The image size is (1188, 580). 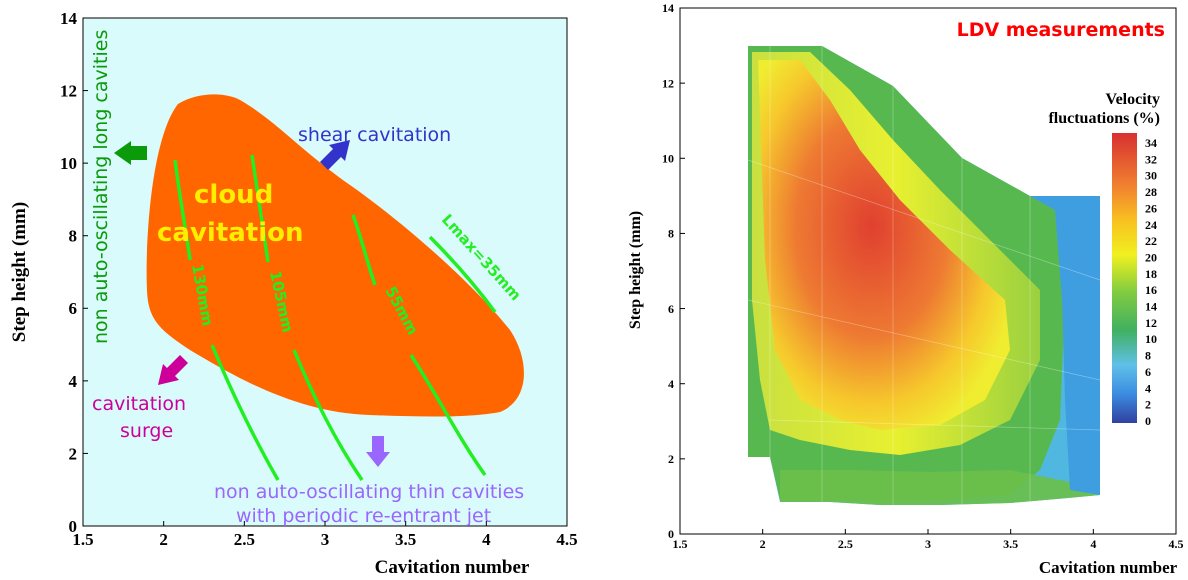 What do you see at coordinates (378, 451) in the screenshot?
I see `arrow-down-icon` at bounding box center [378, 451].